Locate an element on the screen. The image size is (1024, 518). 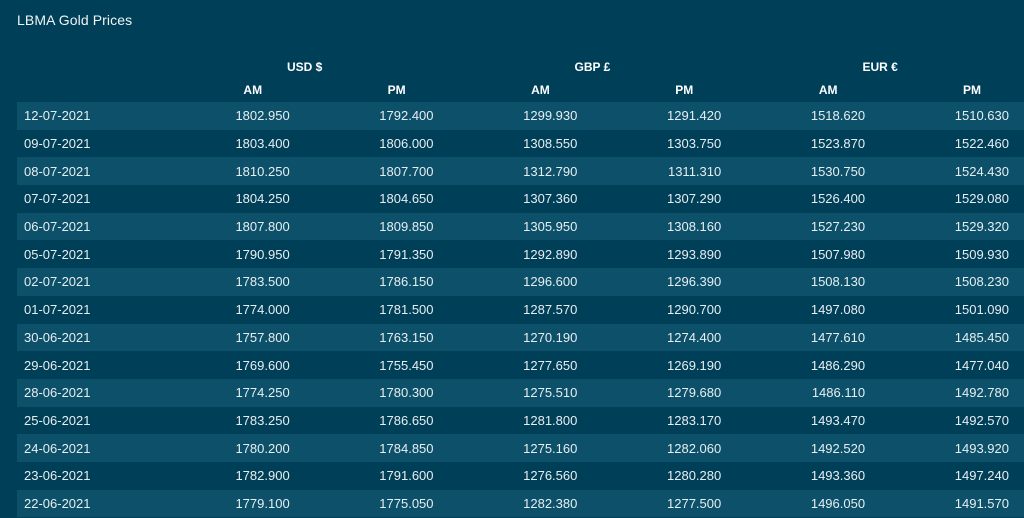
usd-am-value: 1802.950 is located at coordinates (262, 116).